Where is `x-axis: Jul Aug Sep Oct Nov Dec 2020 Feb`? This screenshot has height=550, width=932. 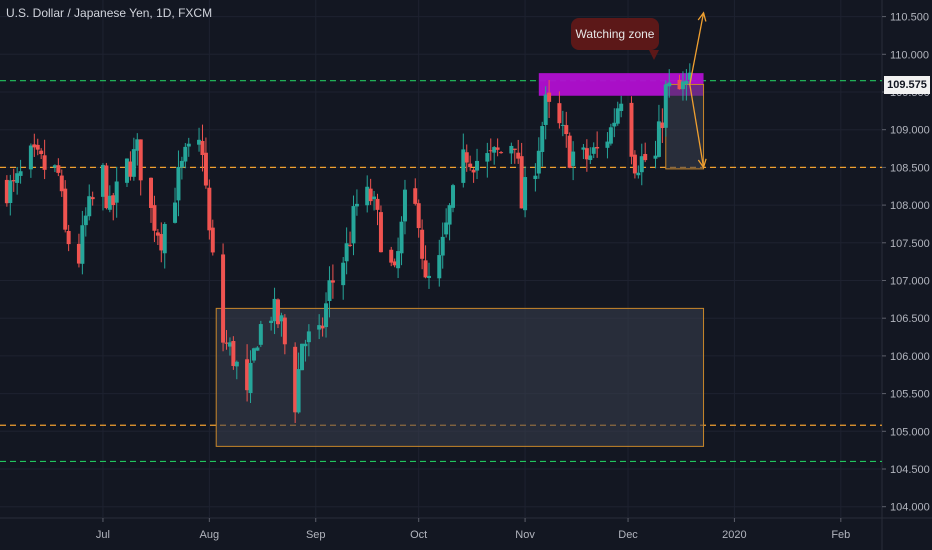 x-axis: Jul Aug Sep Oct Nov Dec 2020 Feb is located at coordinates (473, 529).